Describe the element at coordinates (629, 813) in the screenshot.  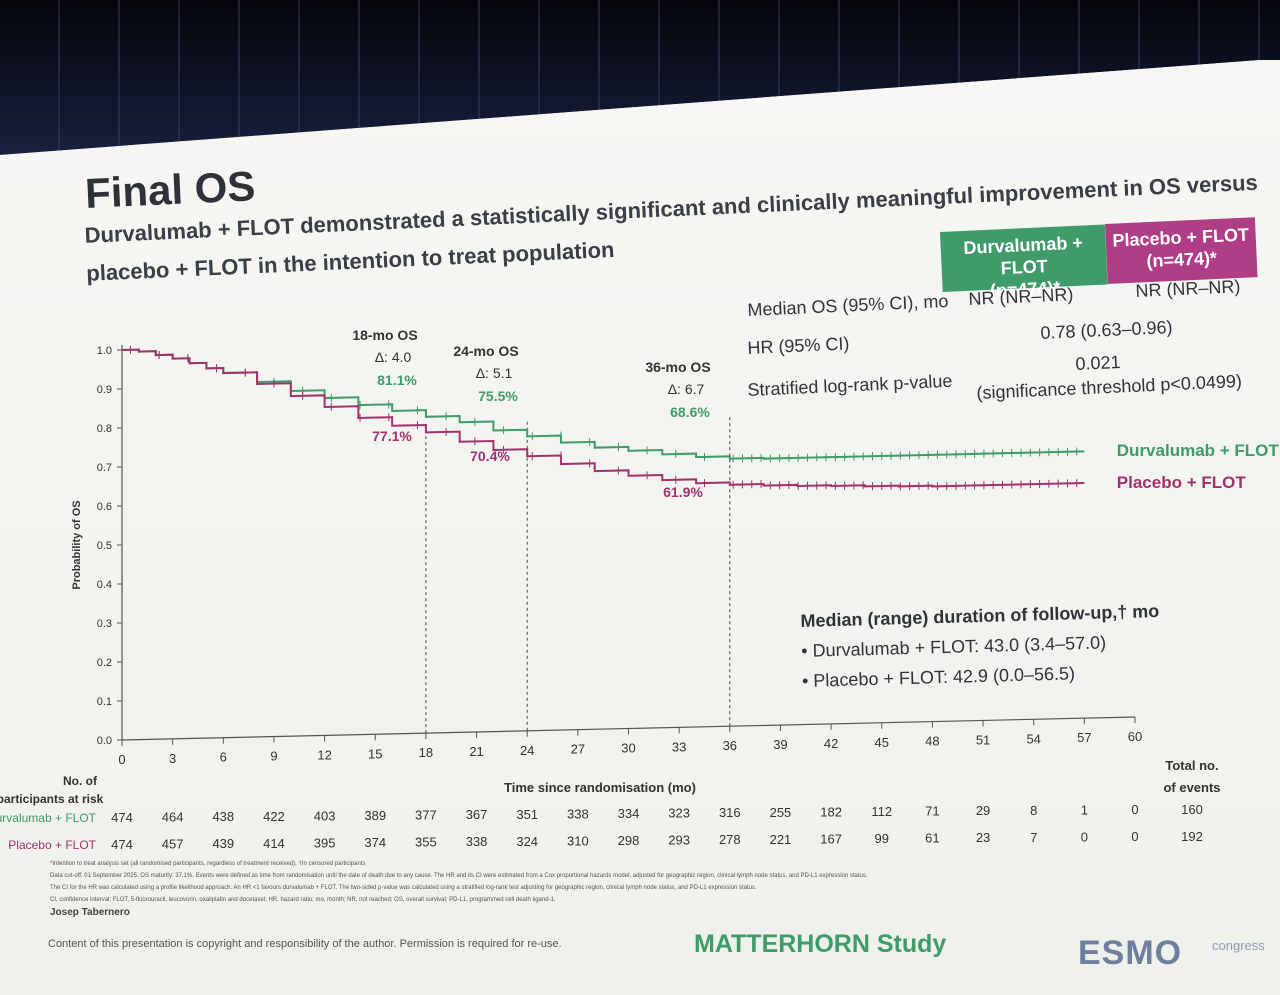
I see `risk-value: 334` at that location.